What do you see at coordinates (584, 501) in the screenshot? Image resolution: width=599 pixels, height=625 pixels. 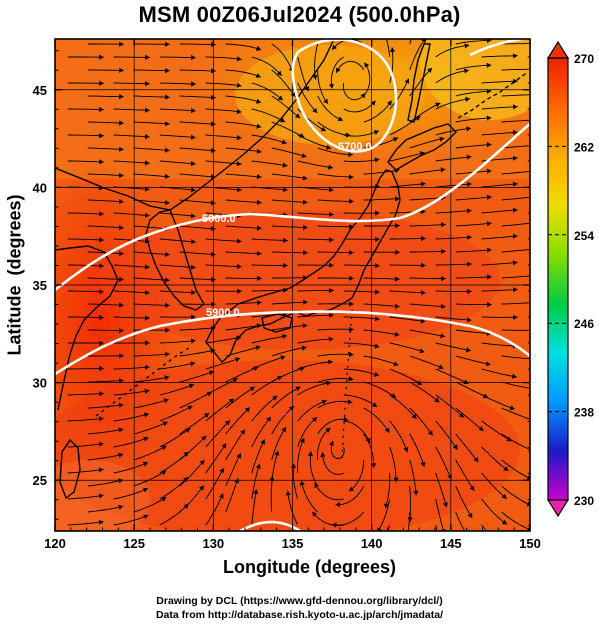 I see `colorbar-tick-label: 230` at bounding box center [584, 501].